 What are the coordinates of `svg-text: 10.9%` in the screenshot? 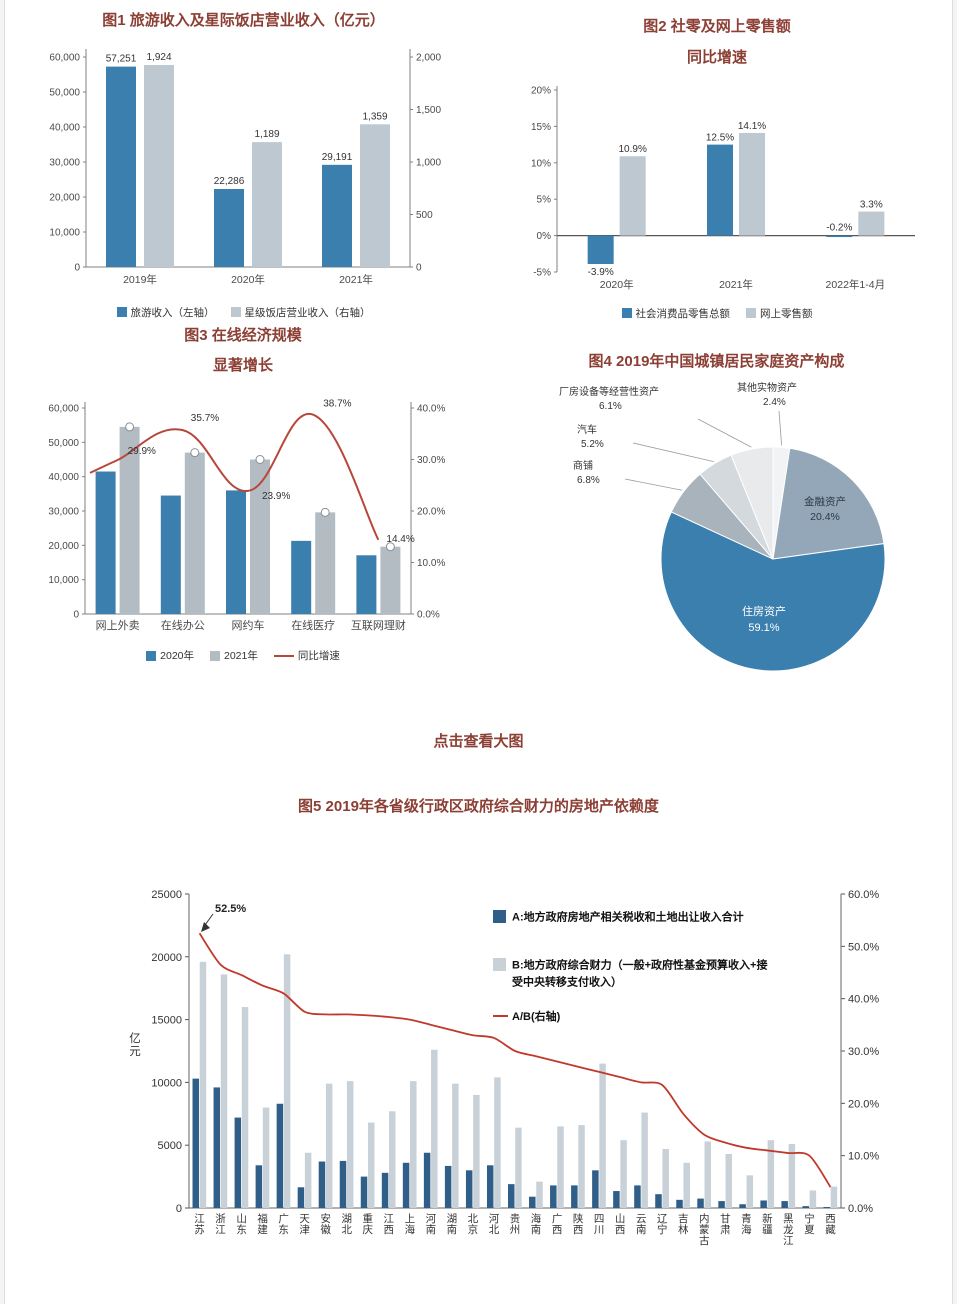 It's located at (632, 149).